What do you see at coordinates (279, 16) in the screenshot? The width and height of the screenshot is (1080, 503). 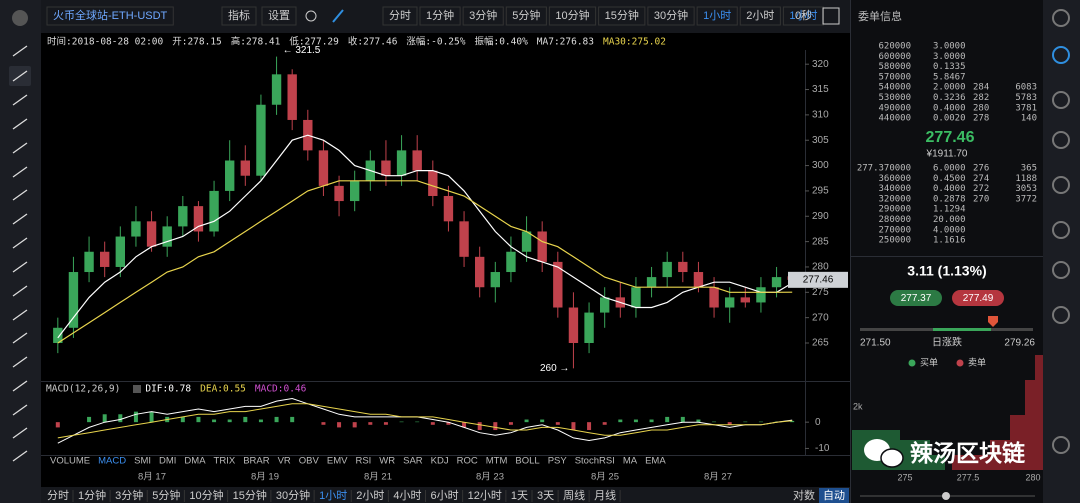 I see `settings-button-box` at bounding box center [279, 16].